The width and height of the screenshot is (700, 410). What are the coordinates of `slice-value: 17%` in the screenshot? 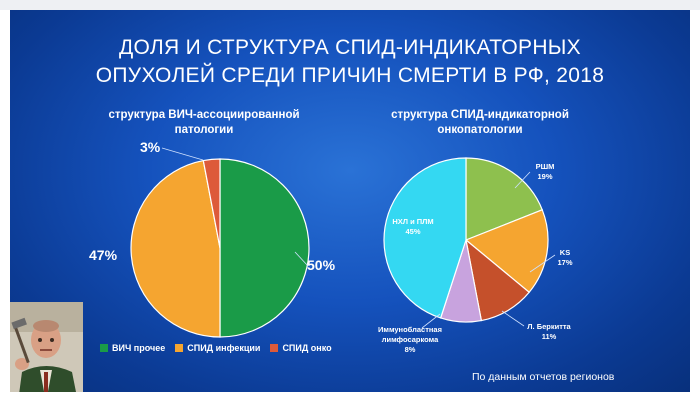 It's located at (565, 262).